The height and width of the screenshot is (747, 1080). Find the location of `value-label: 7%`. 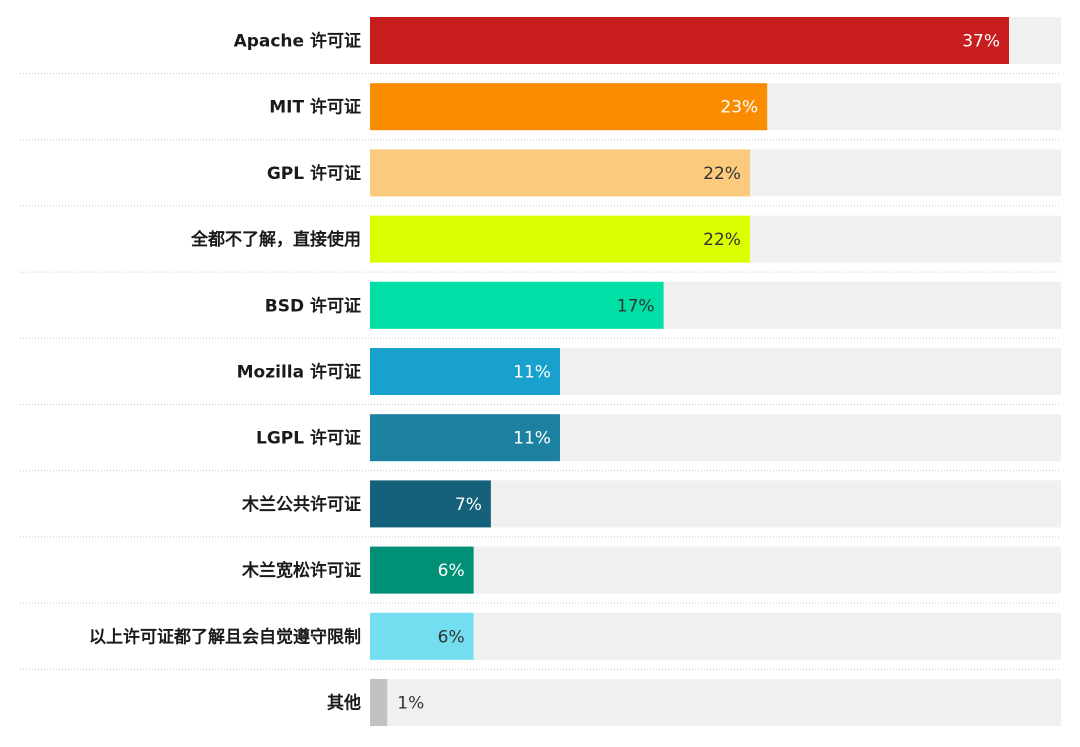

value-label: 7% is located at coordinates (468, 505).